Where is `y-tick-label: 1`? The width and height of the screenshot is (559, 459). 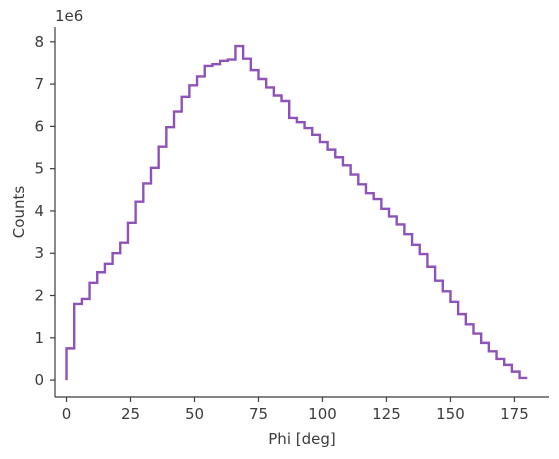
y-tick-label: 1 is located at coordinates (39, 338).